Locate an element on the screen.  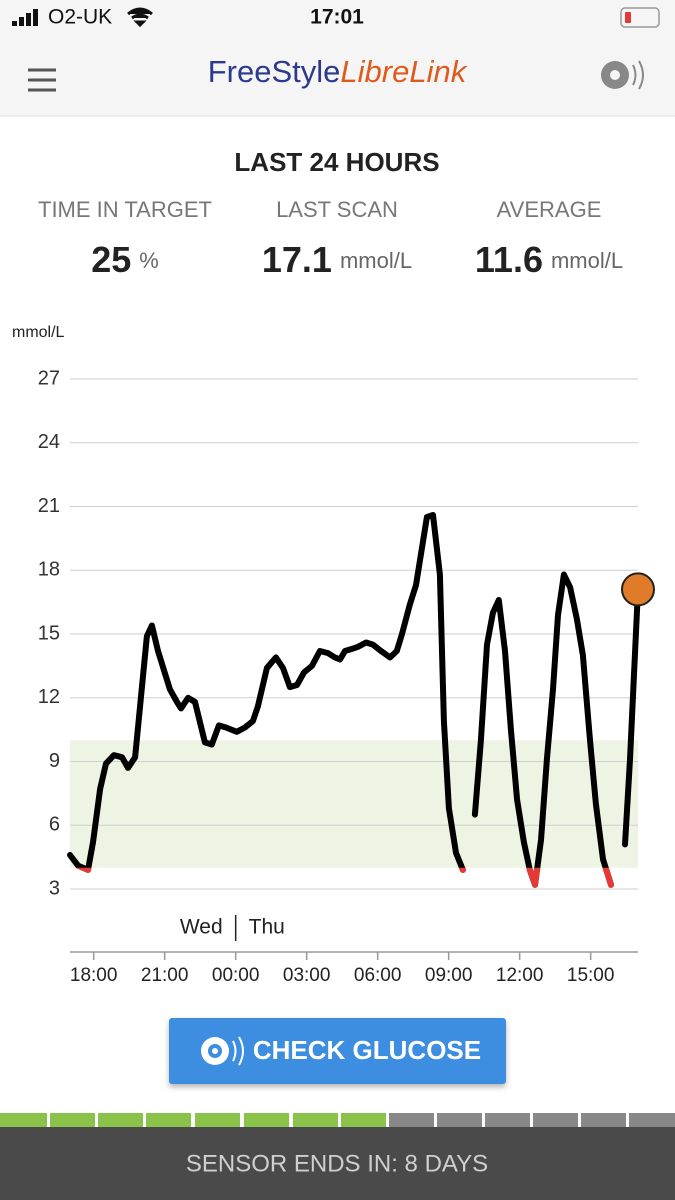
footer-bg is located at coordinates (337, 1163).